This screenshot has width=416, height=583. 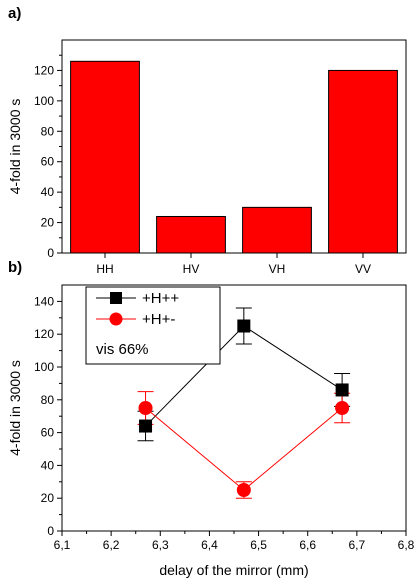 I want to click on bar-vv, so click(x=363, y=161).